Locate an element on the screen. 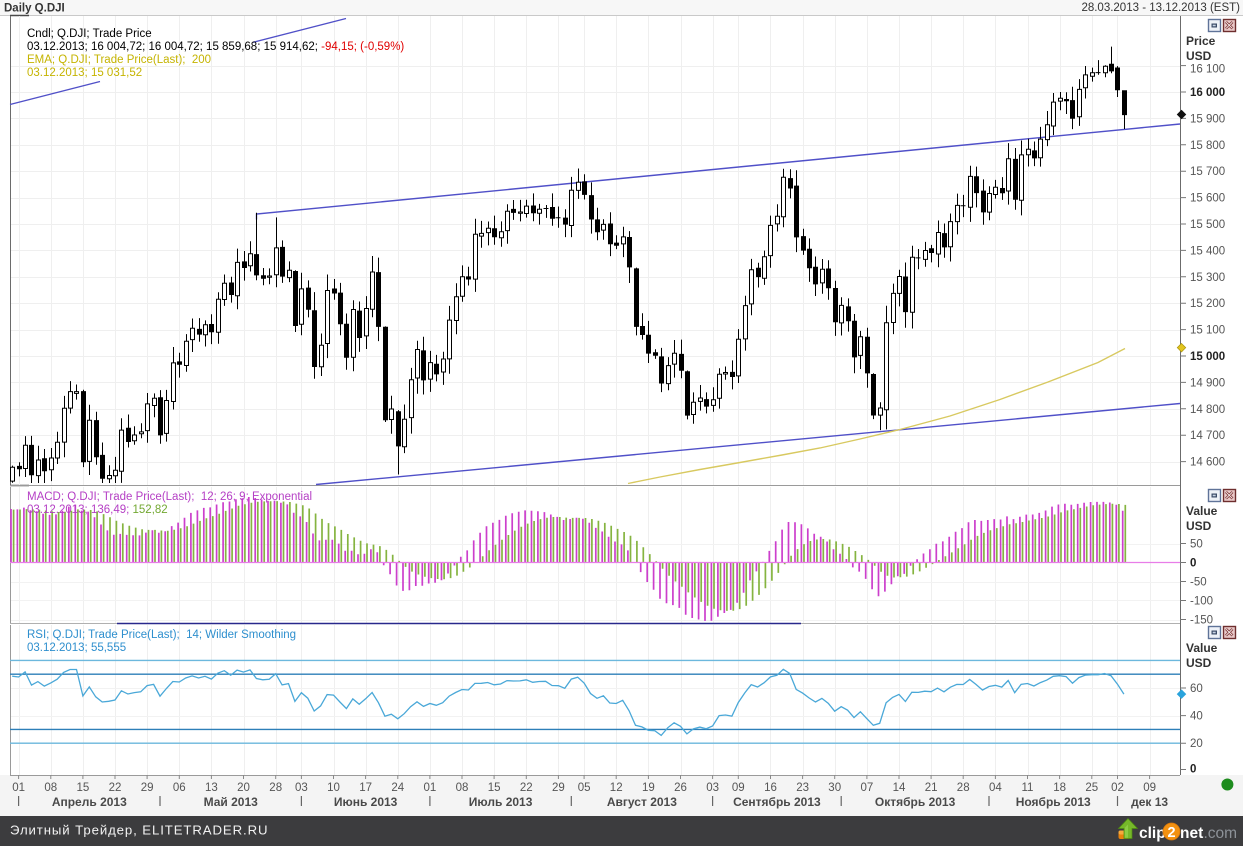 Image resolution: width=1243 pixels, height=846 pixels. svg-text: 05 is located at coordinates (584, 788).